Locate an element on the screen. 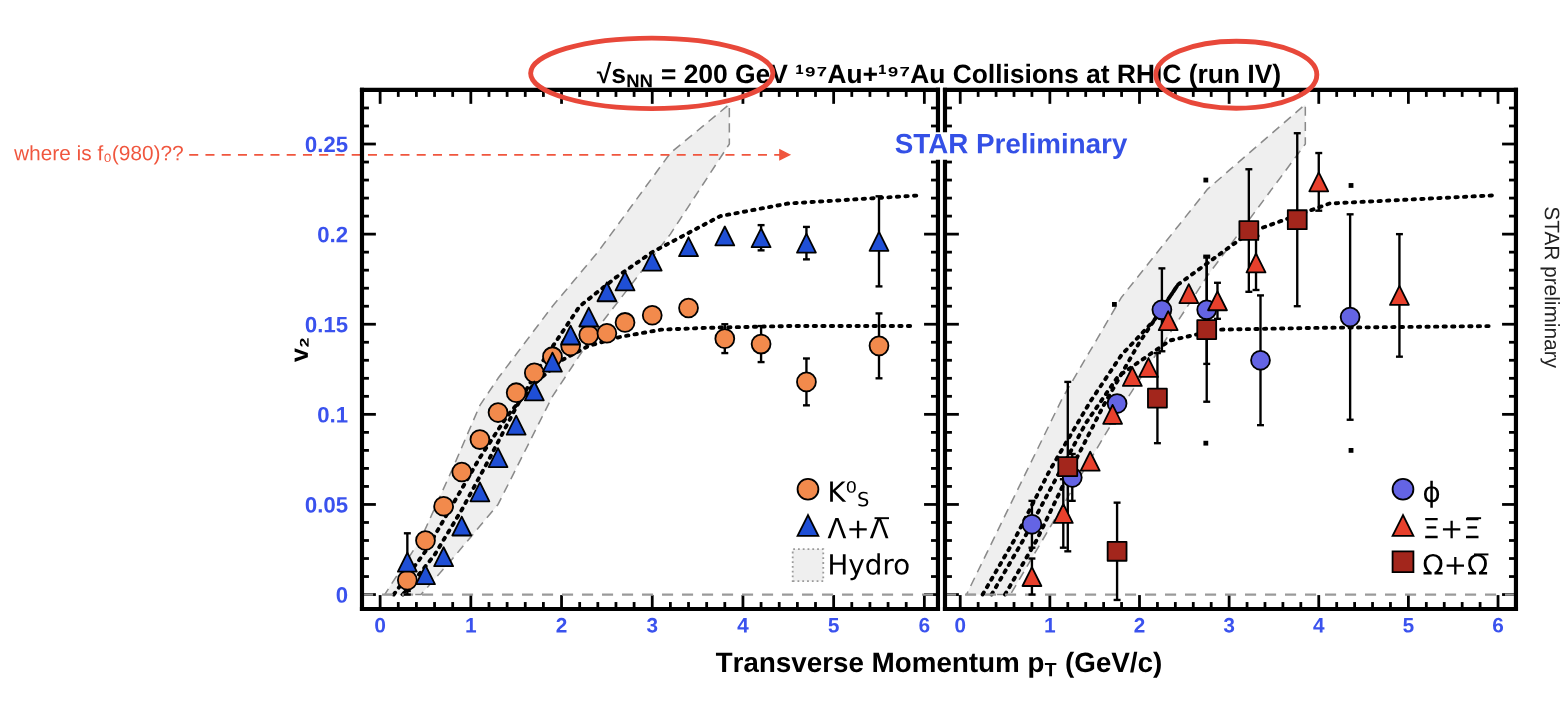 The width and height of the screenshot is (1563, 705). x-axis-title: Transverse Momentum p$_{T}$ (GeV/c) is located at coordinates (938, 664).